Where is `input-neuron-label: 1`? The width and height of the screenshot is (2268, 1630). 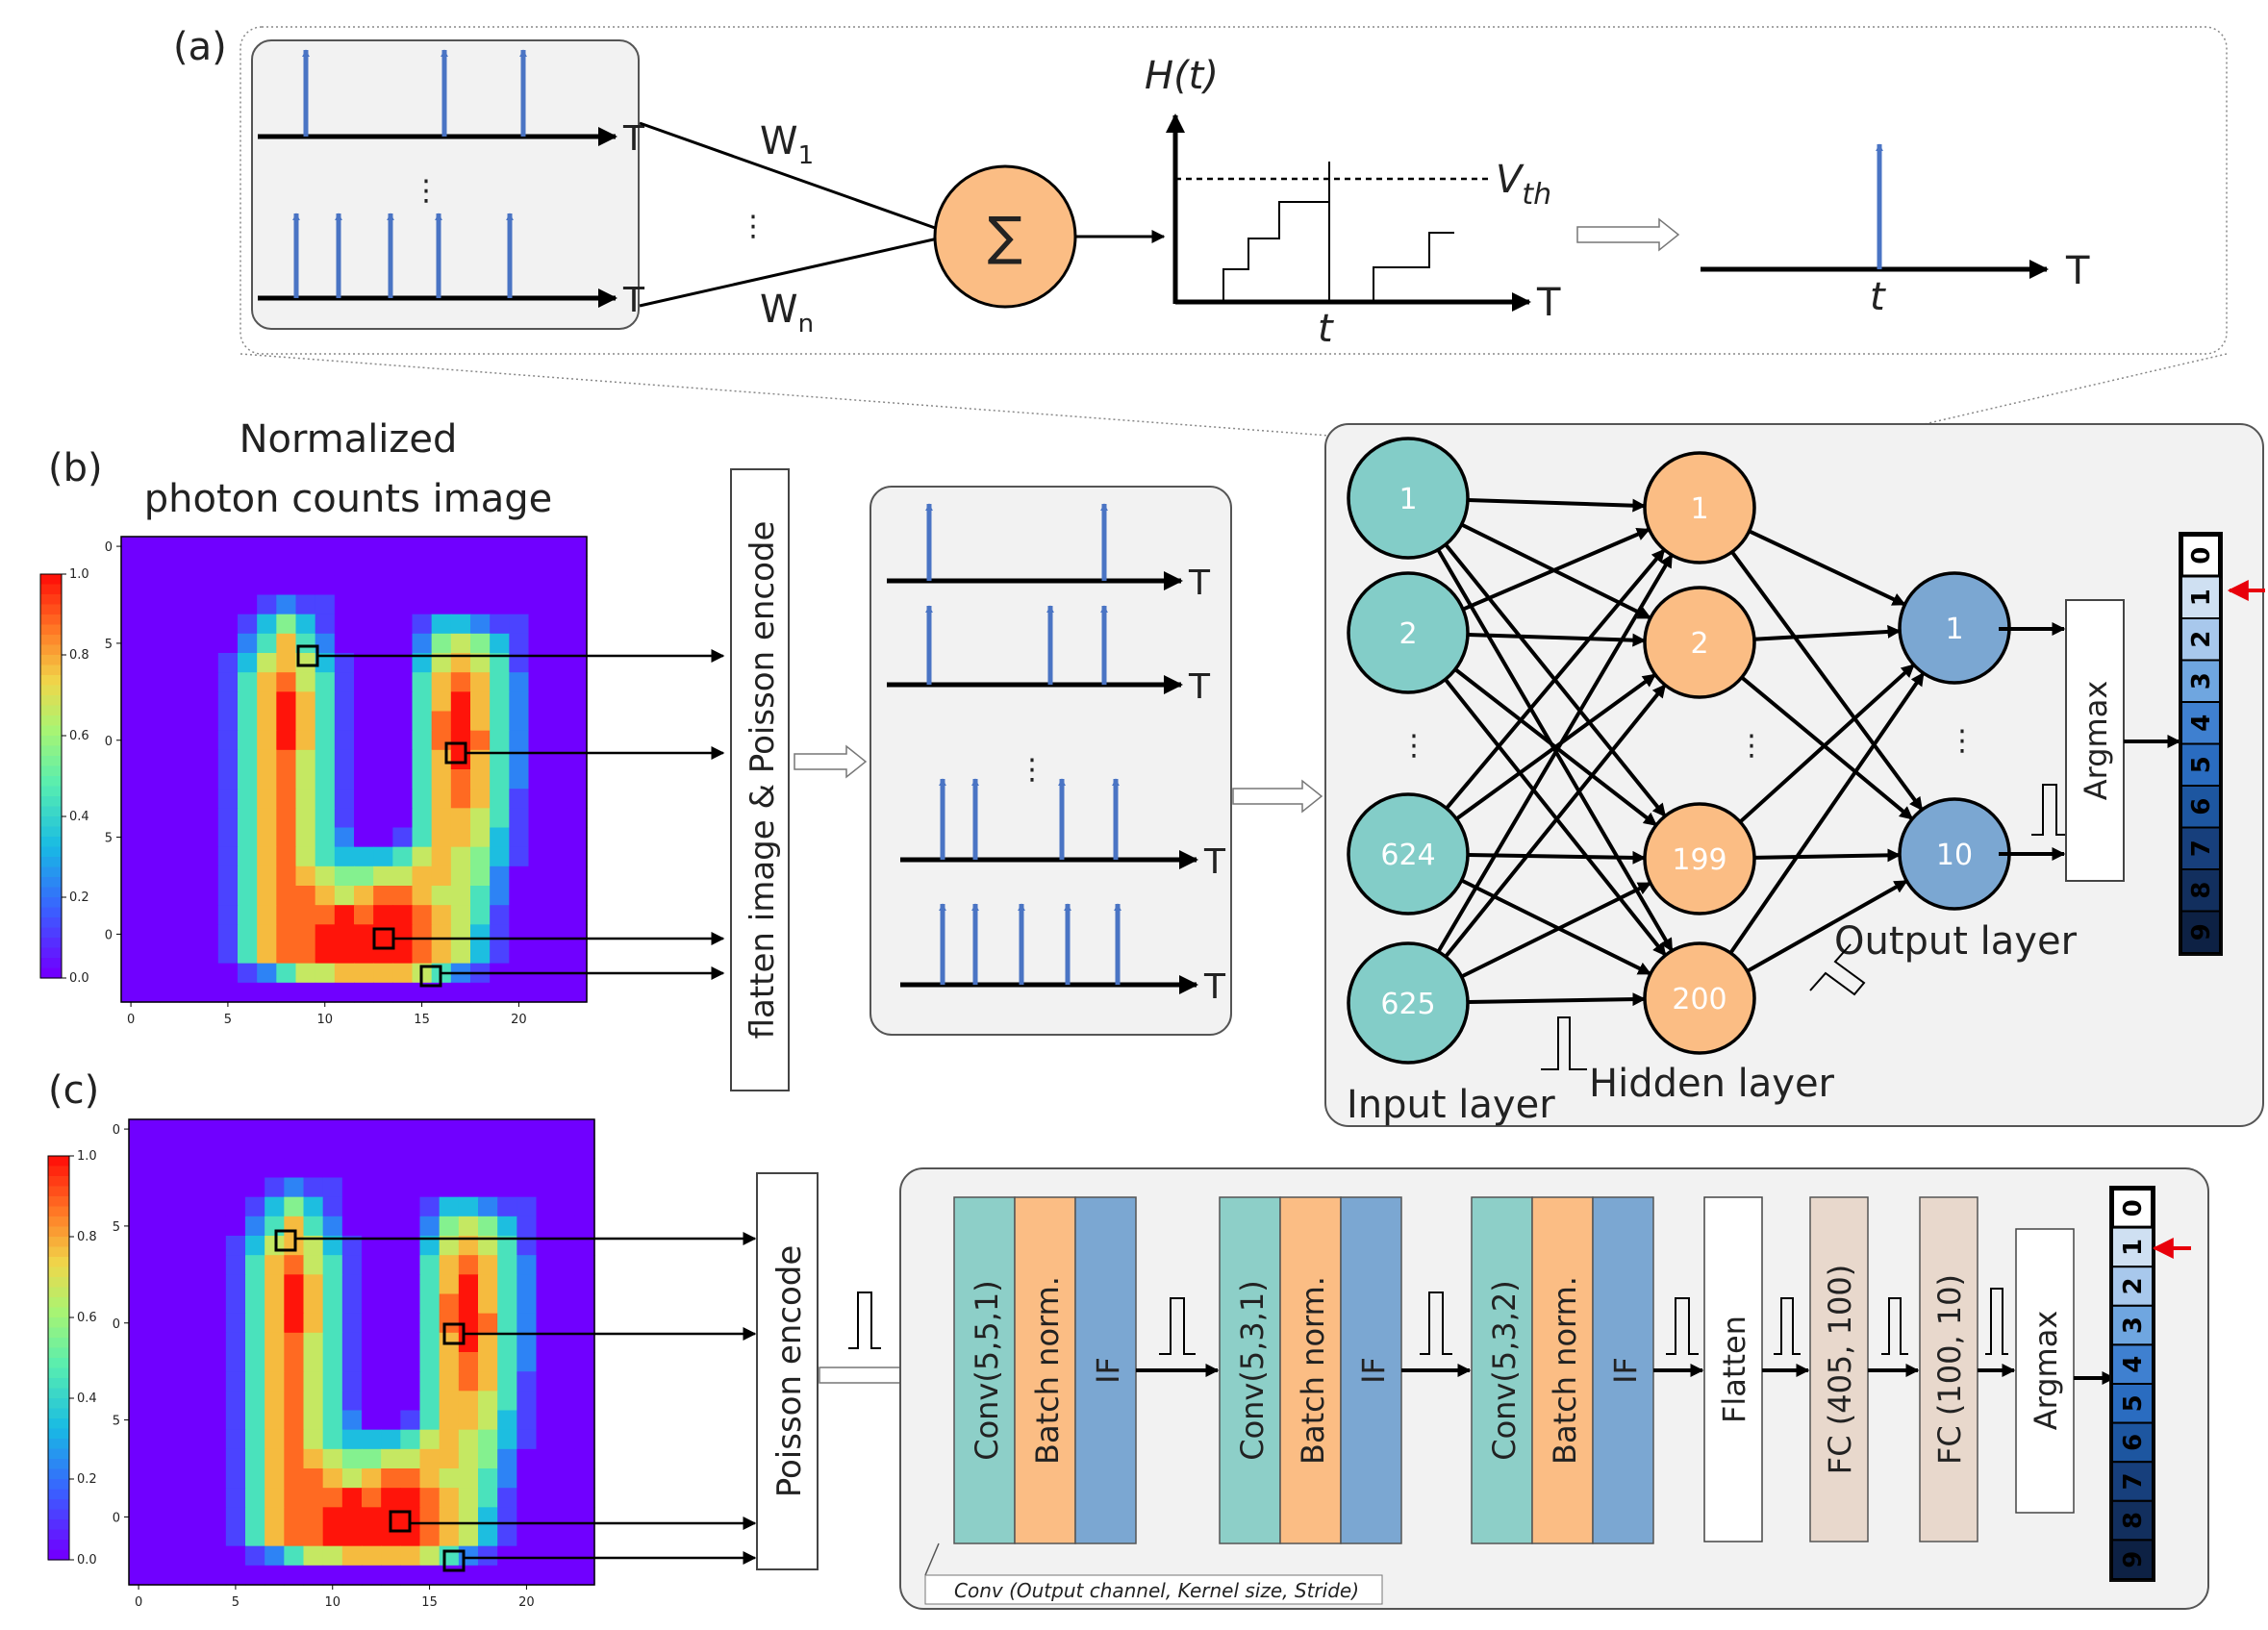
input-neuron-label: 1 is located at coordinates (1408, 499).